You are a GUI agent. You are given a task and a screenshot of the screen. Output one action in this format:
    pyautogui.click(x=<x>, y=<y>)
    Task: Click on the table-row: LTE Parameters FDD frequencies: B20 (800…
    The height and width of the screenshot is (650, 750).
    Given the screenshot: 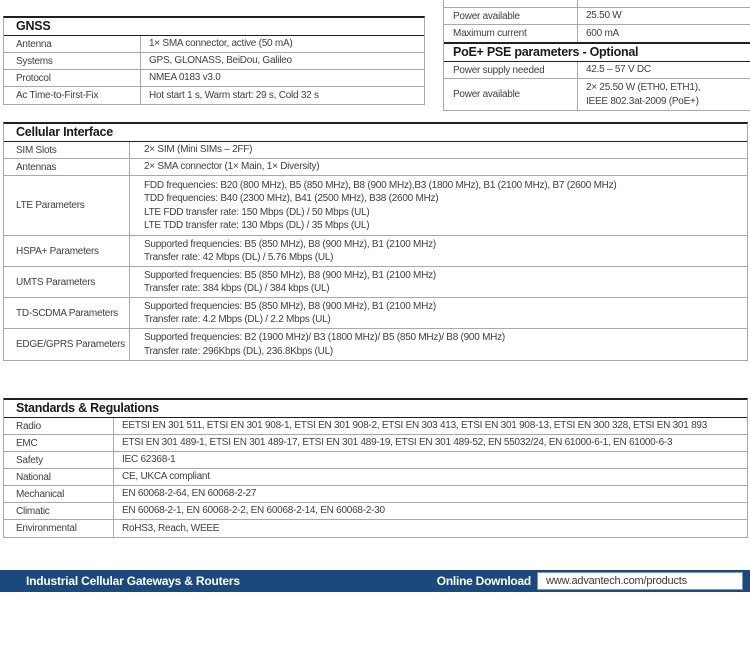 What is the action you would take?
    pyautogui.click(x=375, y=206)
    